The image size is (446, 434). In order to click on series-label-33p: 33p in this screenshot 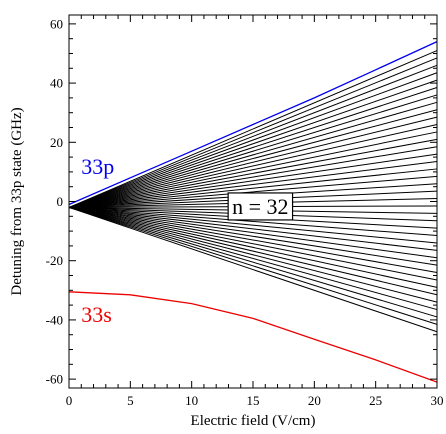, I will do `click(97, 166)`.